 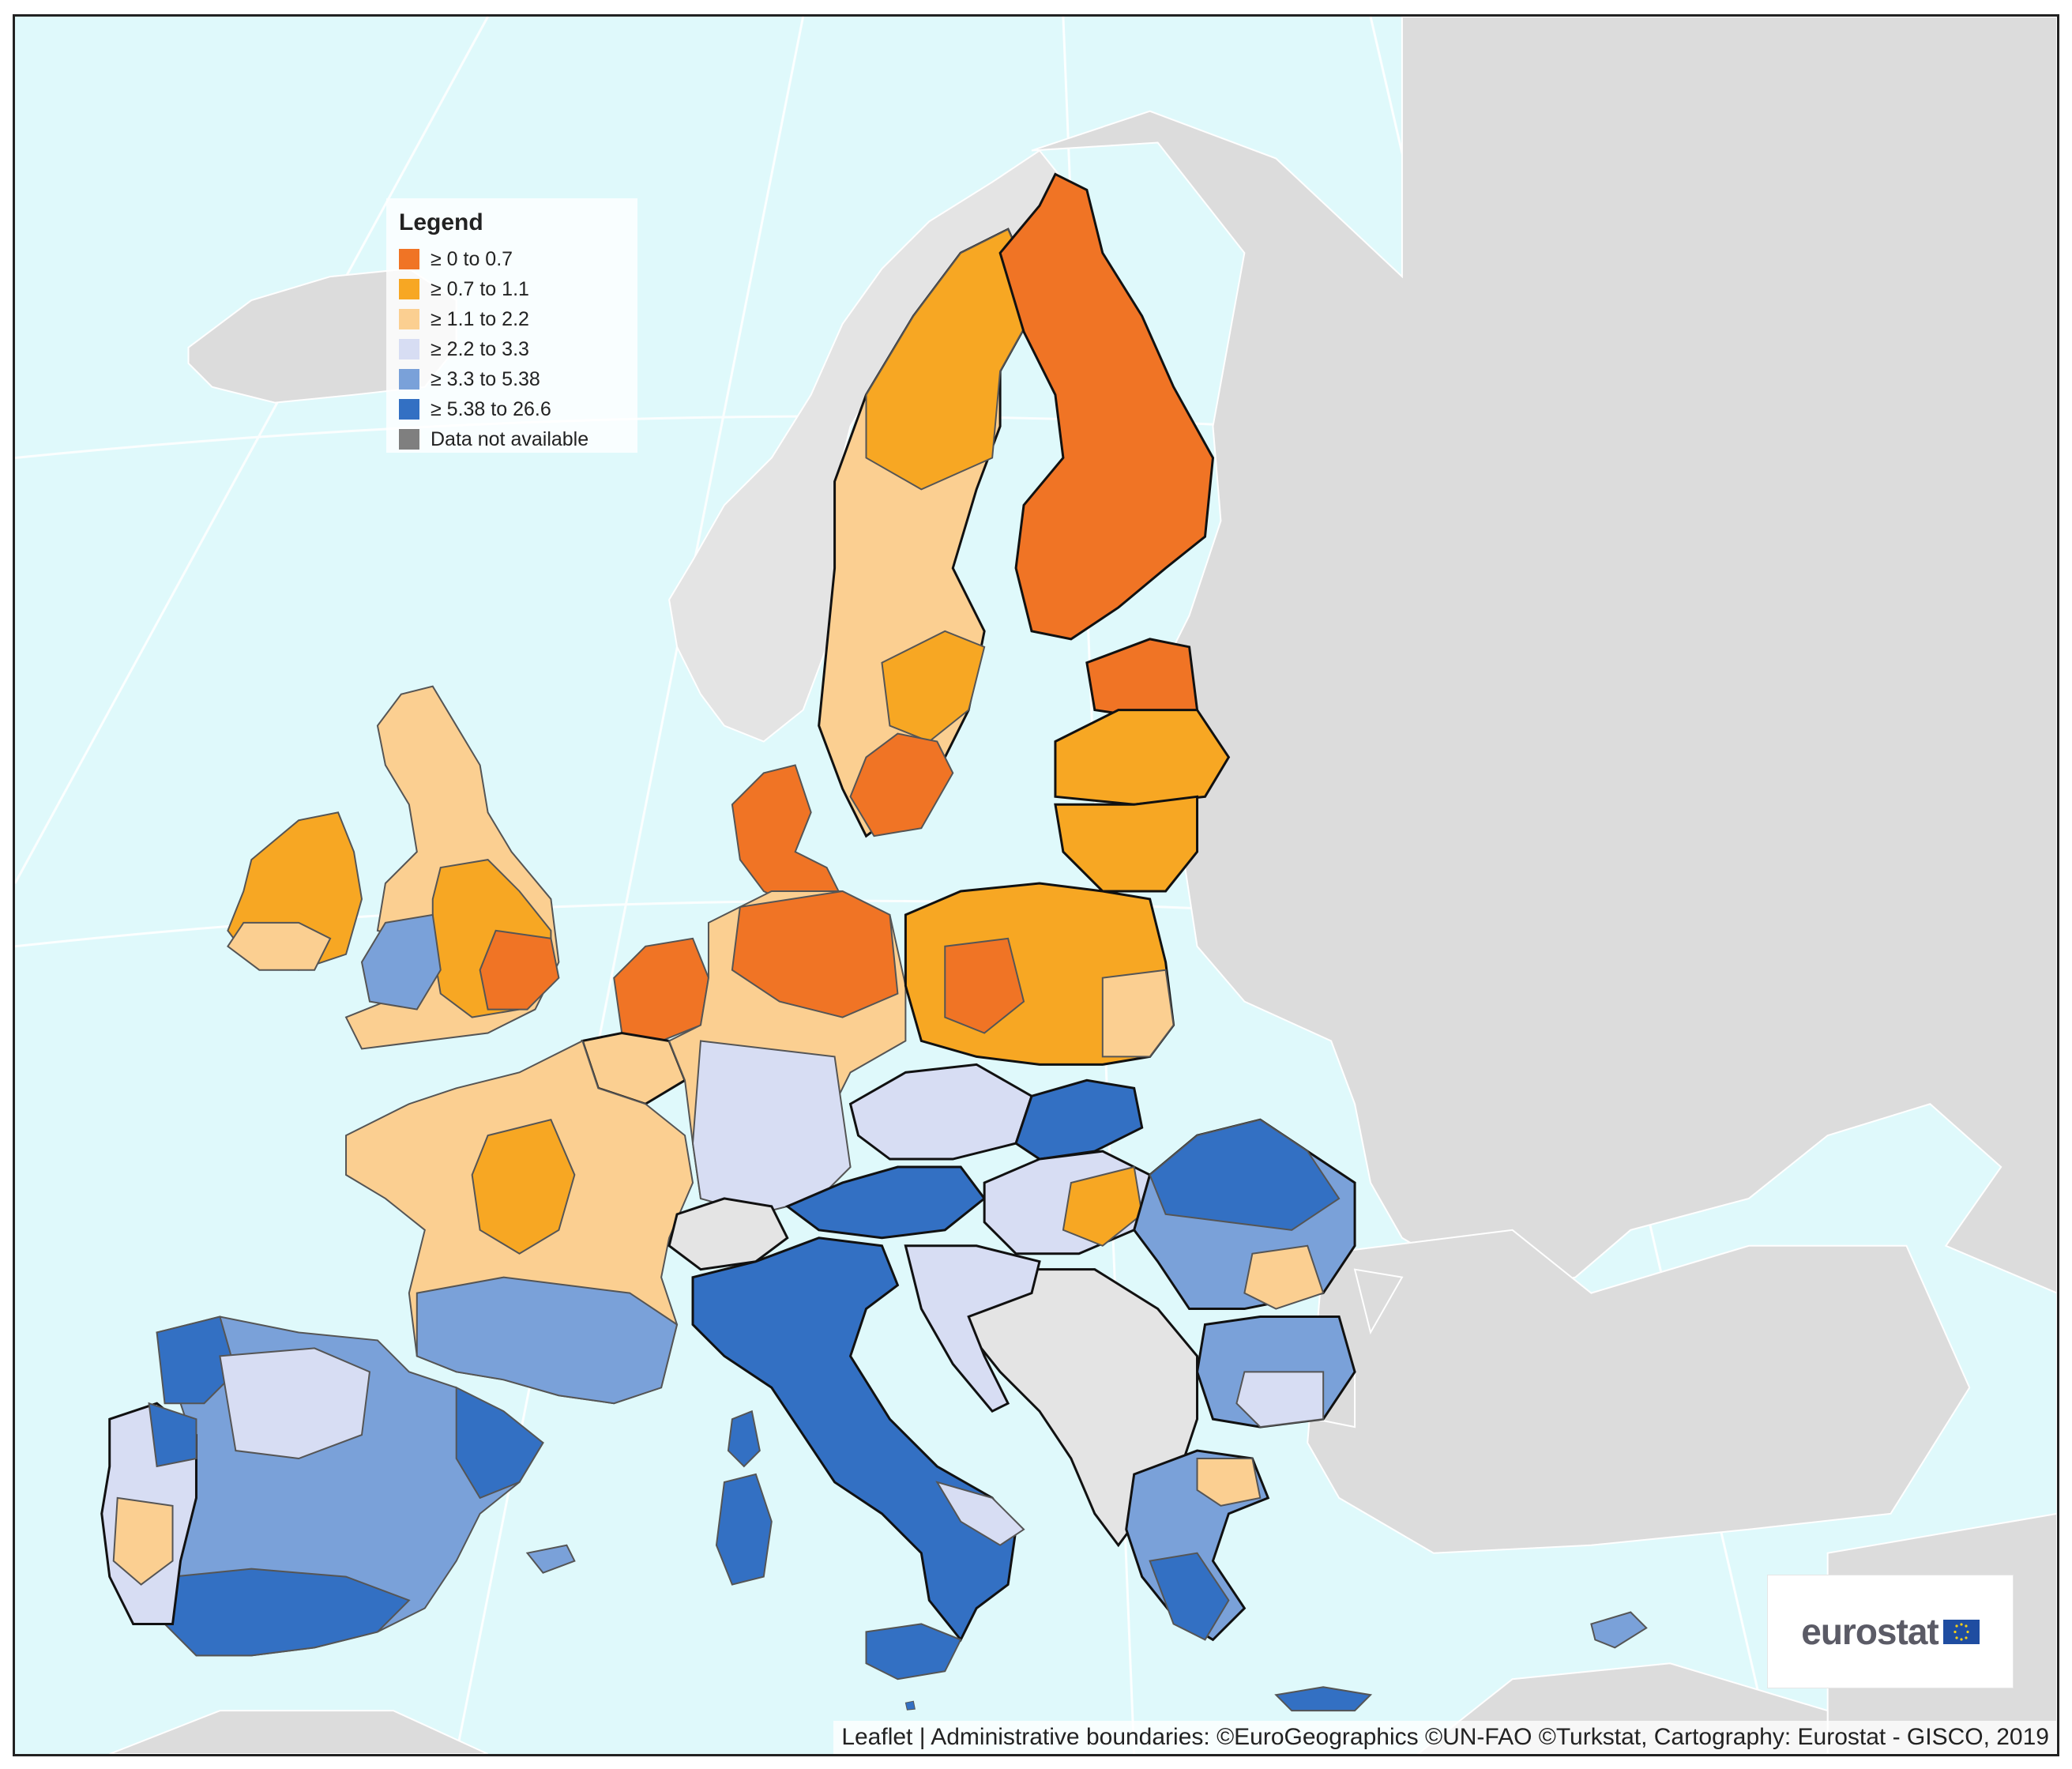 I want to click on region-poland-south, so click(x=985, y=985).